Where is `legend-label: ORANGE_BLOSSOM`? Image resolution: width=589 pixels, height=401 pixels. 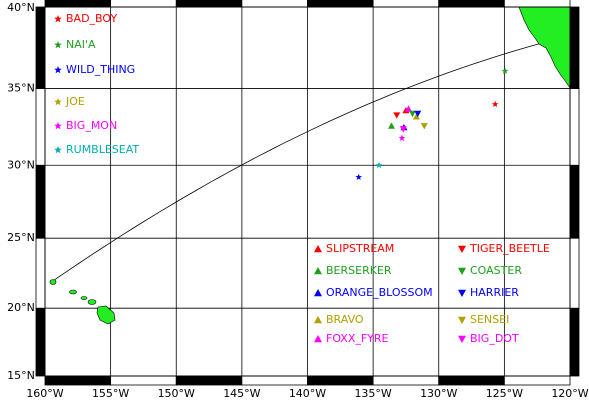
legend-label: ORANGE_BLOSSOM is located at coordinates (379, 292).